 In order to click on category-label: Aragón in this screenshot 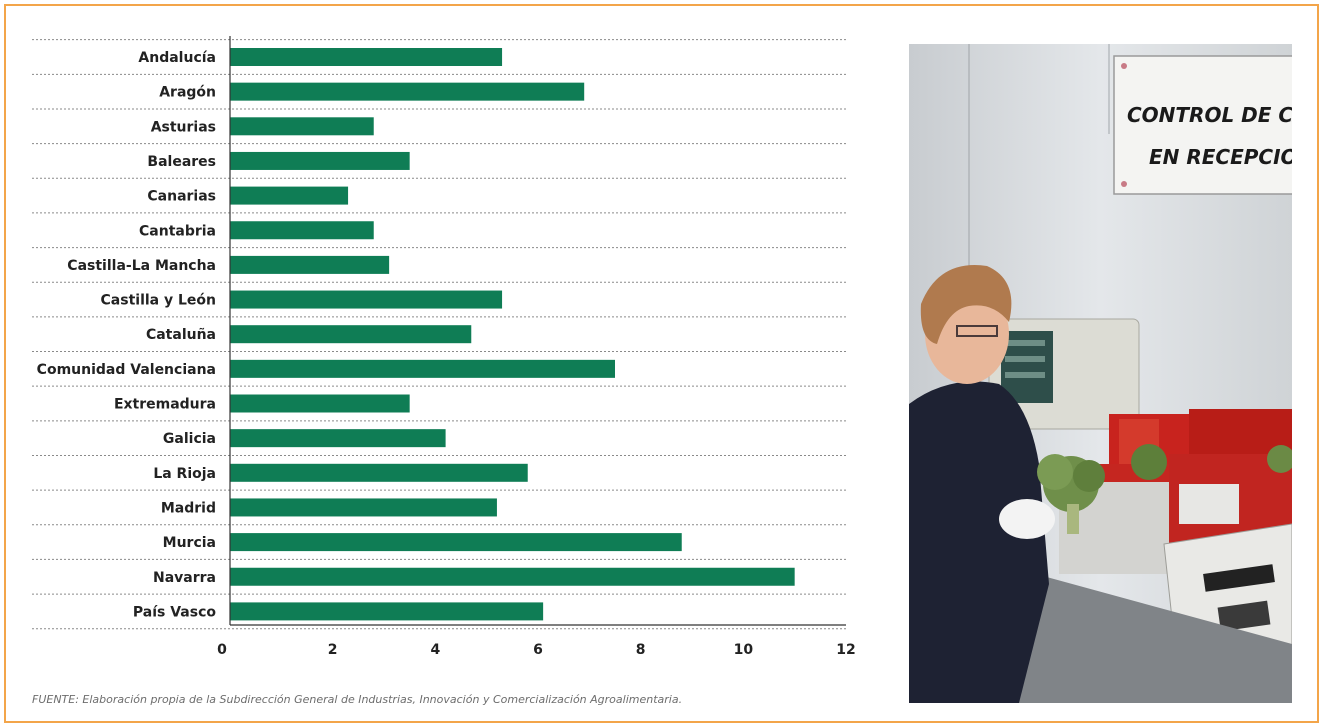, I will do `click(187, 93)`.